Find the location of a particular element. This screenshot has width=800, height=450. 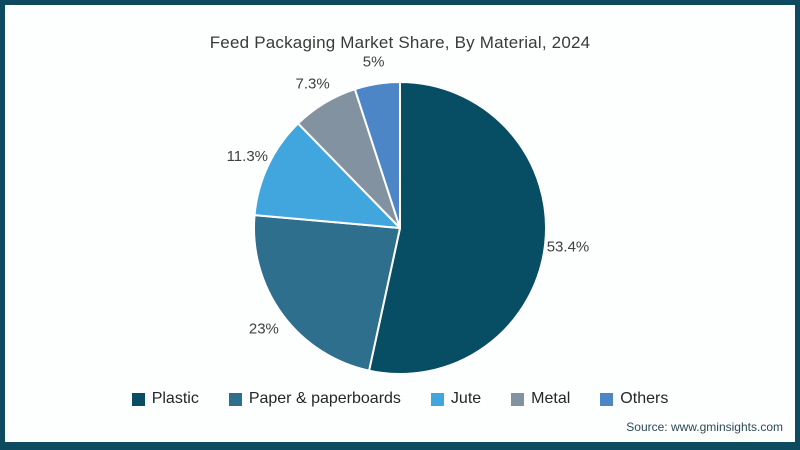

legend-label: Metal is located at coordinates (551, 398).